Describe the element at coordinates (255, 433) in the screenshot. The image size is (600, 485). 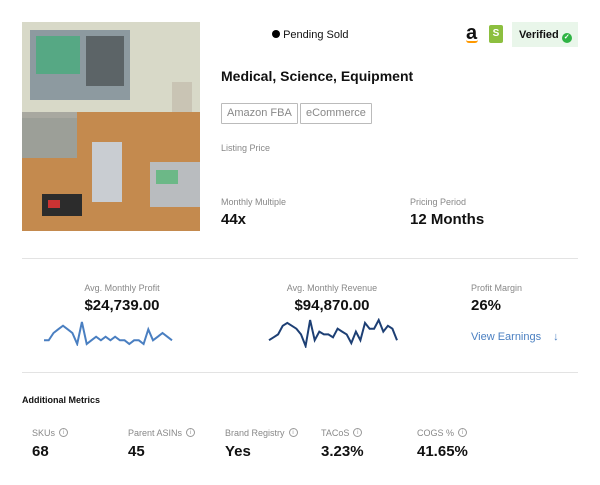
I see `metric-label-text: Brand Registry` at that location.